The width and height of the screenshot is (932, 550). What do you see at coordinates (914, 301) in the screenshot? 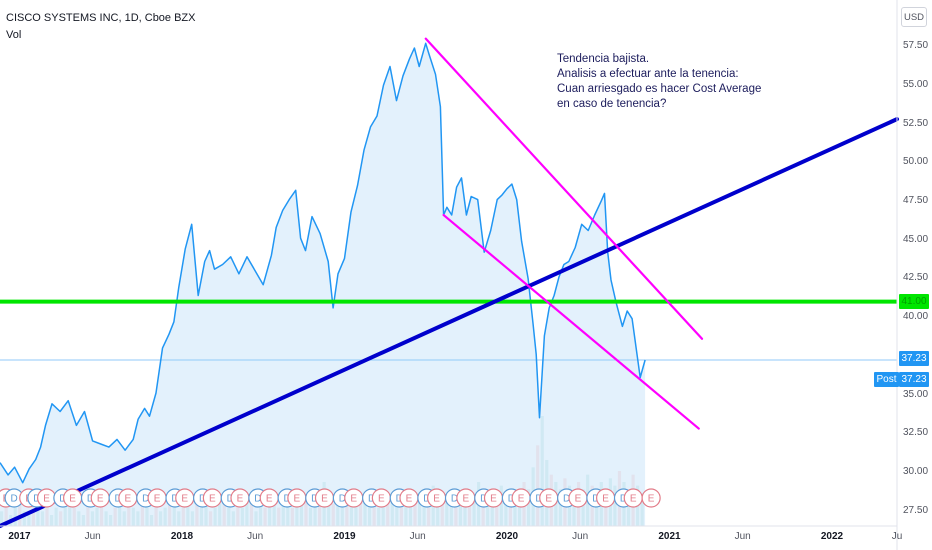
I see `support-line-price-badge: 41.00` at bounding box center [914, 301].